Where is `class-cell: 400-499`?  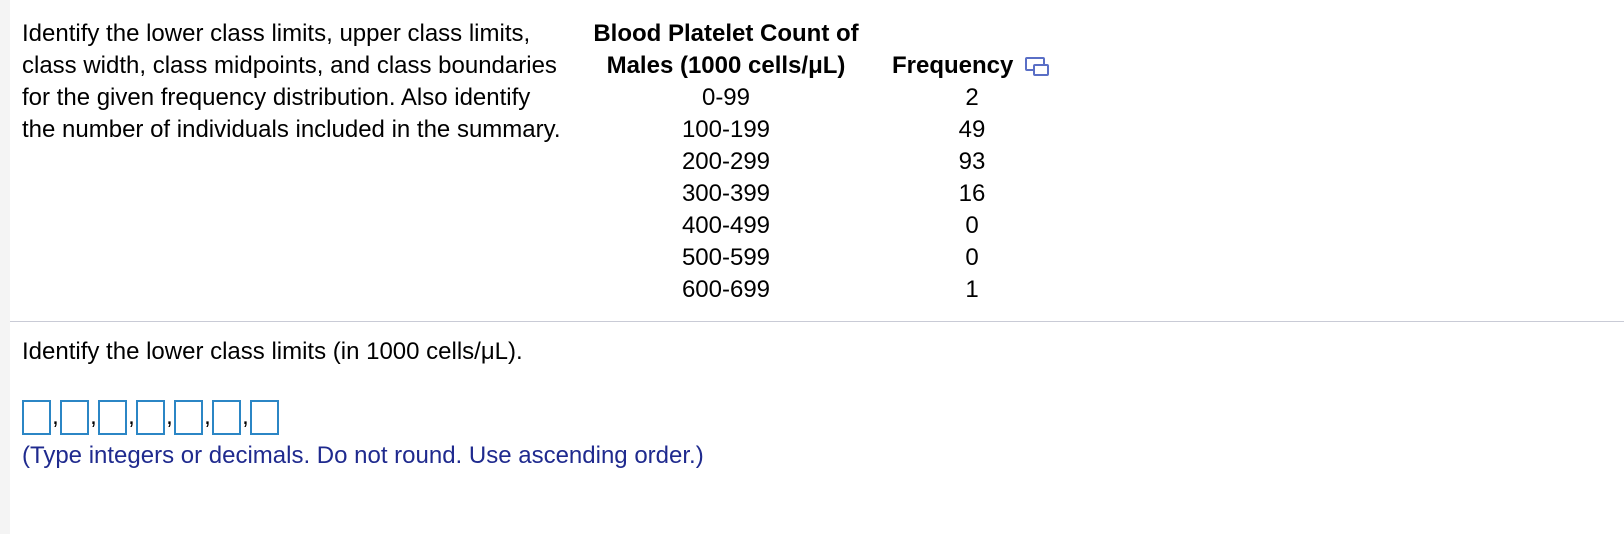 class-cell: 400-499 is located at coordinates (726, 225).